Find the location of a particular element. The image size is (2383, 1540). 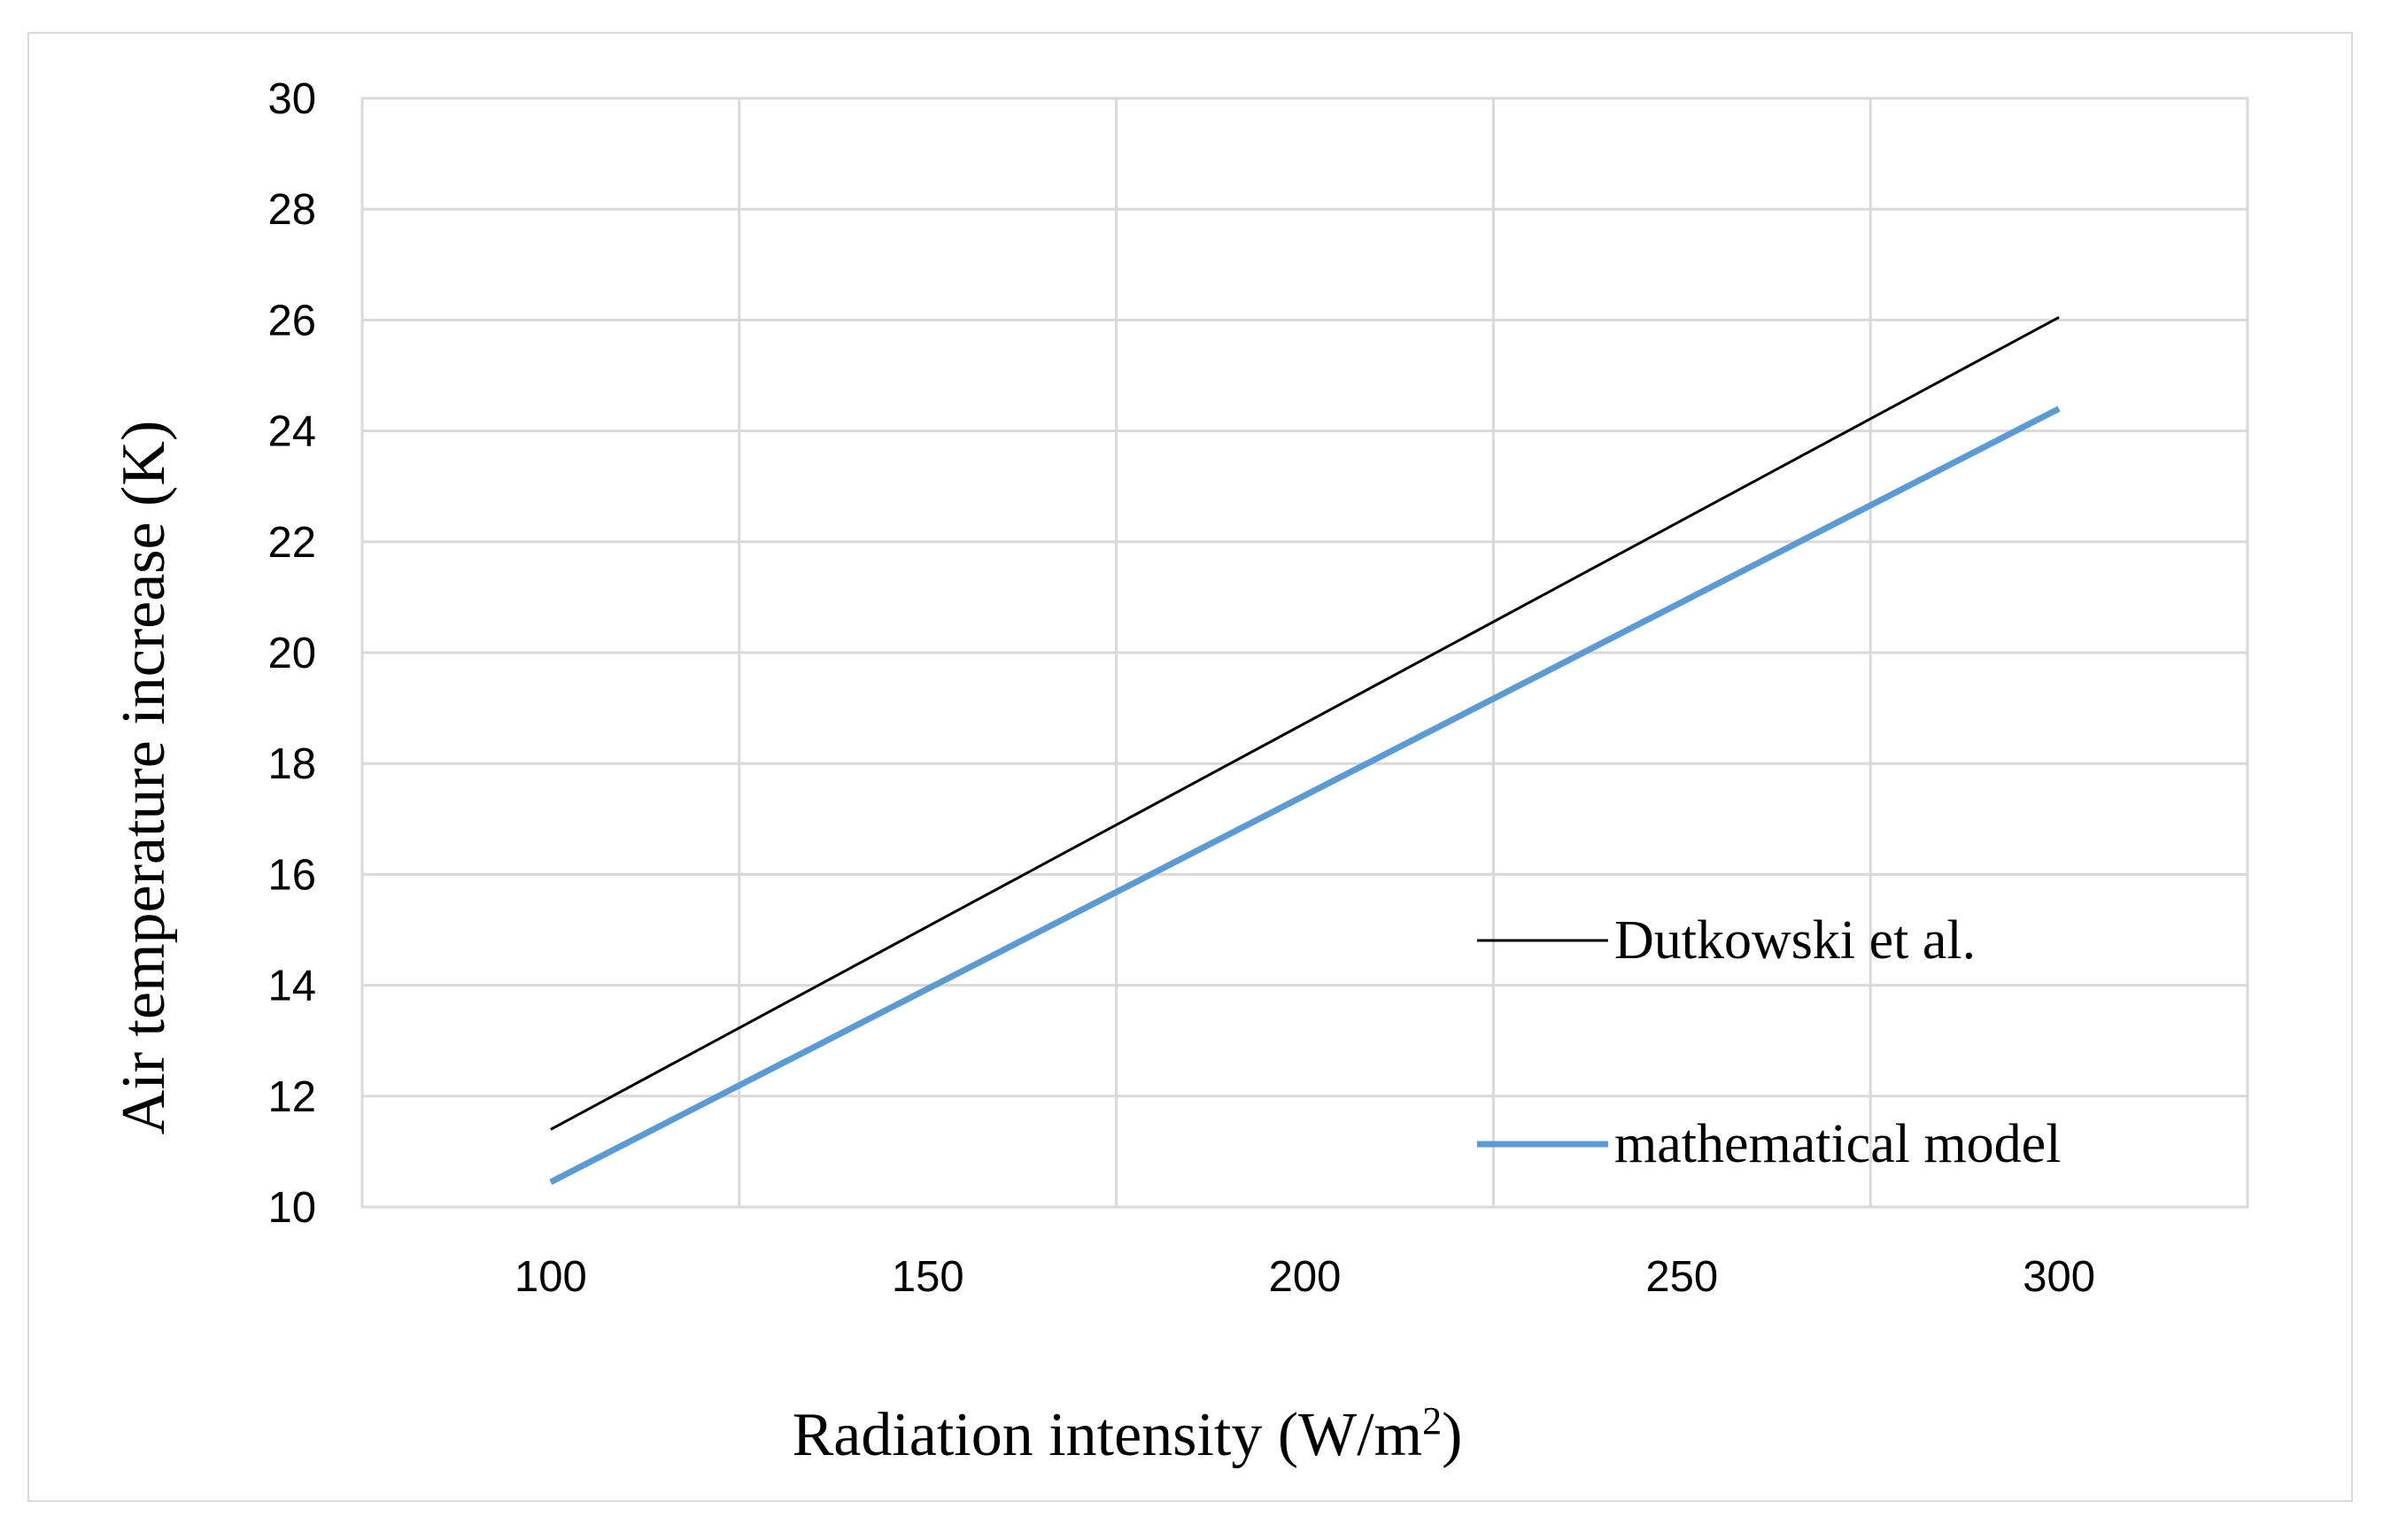

y-tick-label: 26 is located at coordinates (291, 320).